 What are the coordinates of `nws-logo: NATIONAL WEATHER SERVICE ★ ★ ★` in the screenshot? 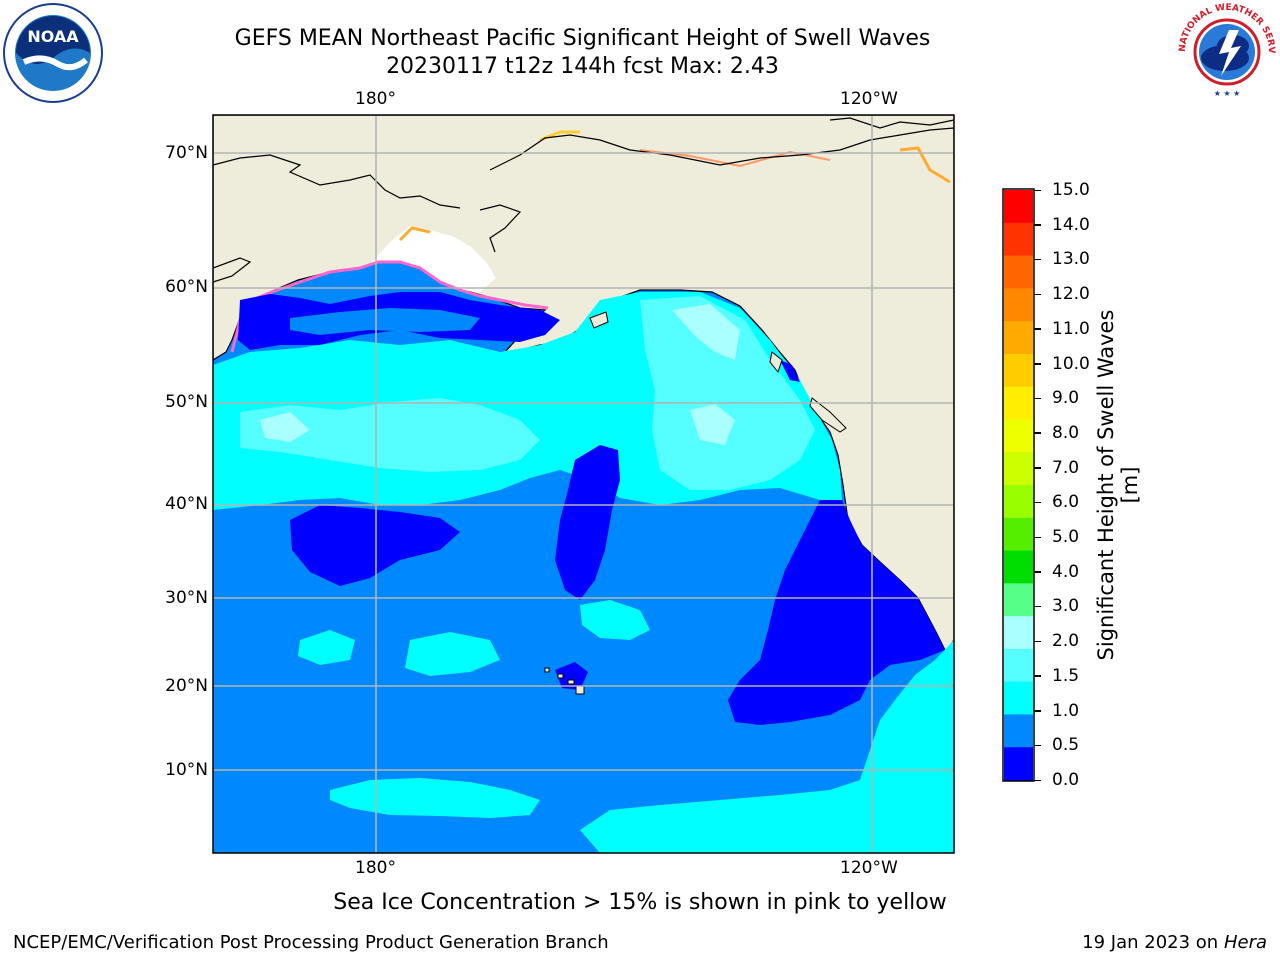 It's located at (1225, 52).